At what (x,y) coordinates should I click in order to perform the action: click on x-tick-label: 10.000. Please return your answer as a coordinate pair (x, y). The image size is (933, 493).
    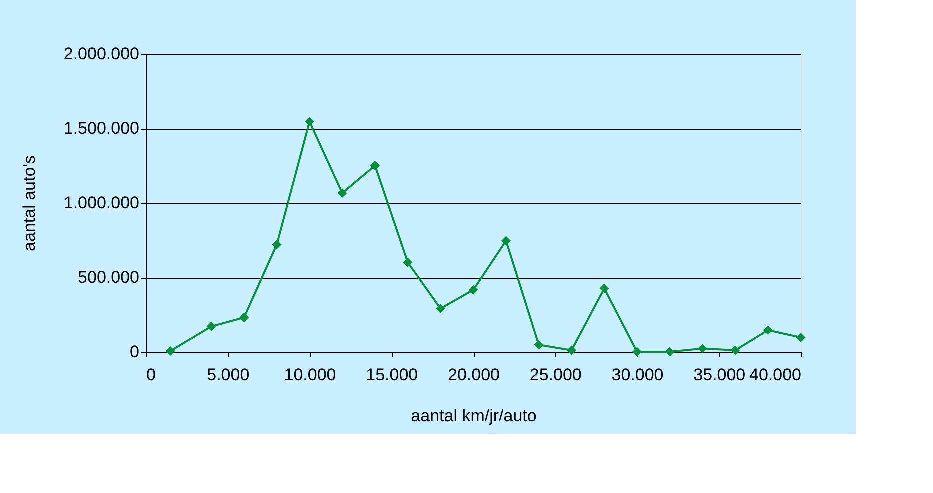
    Looking at the image, I should click on (310, 375).